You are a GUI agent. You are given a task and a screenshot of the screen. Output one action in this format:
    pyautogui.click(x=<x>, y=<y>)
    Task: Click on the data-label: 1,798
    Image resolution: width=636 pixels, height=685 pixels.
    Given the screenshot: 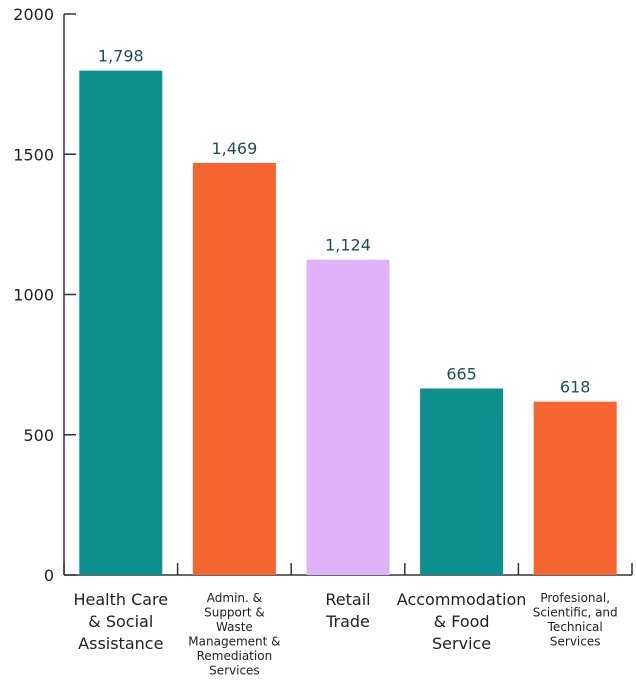 What is the action you would take?
    pyautogui.click(x=121, y=56)
    